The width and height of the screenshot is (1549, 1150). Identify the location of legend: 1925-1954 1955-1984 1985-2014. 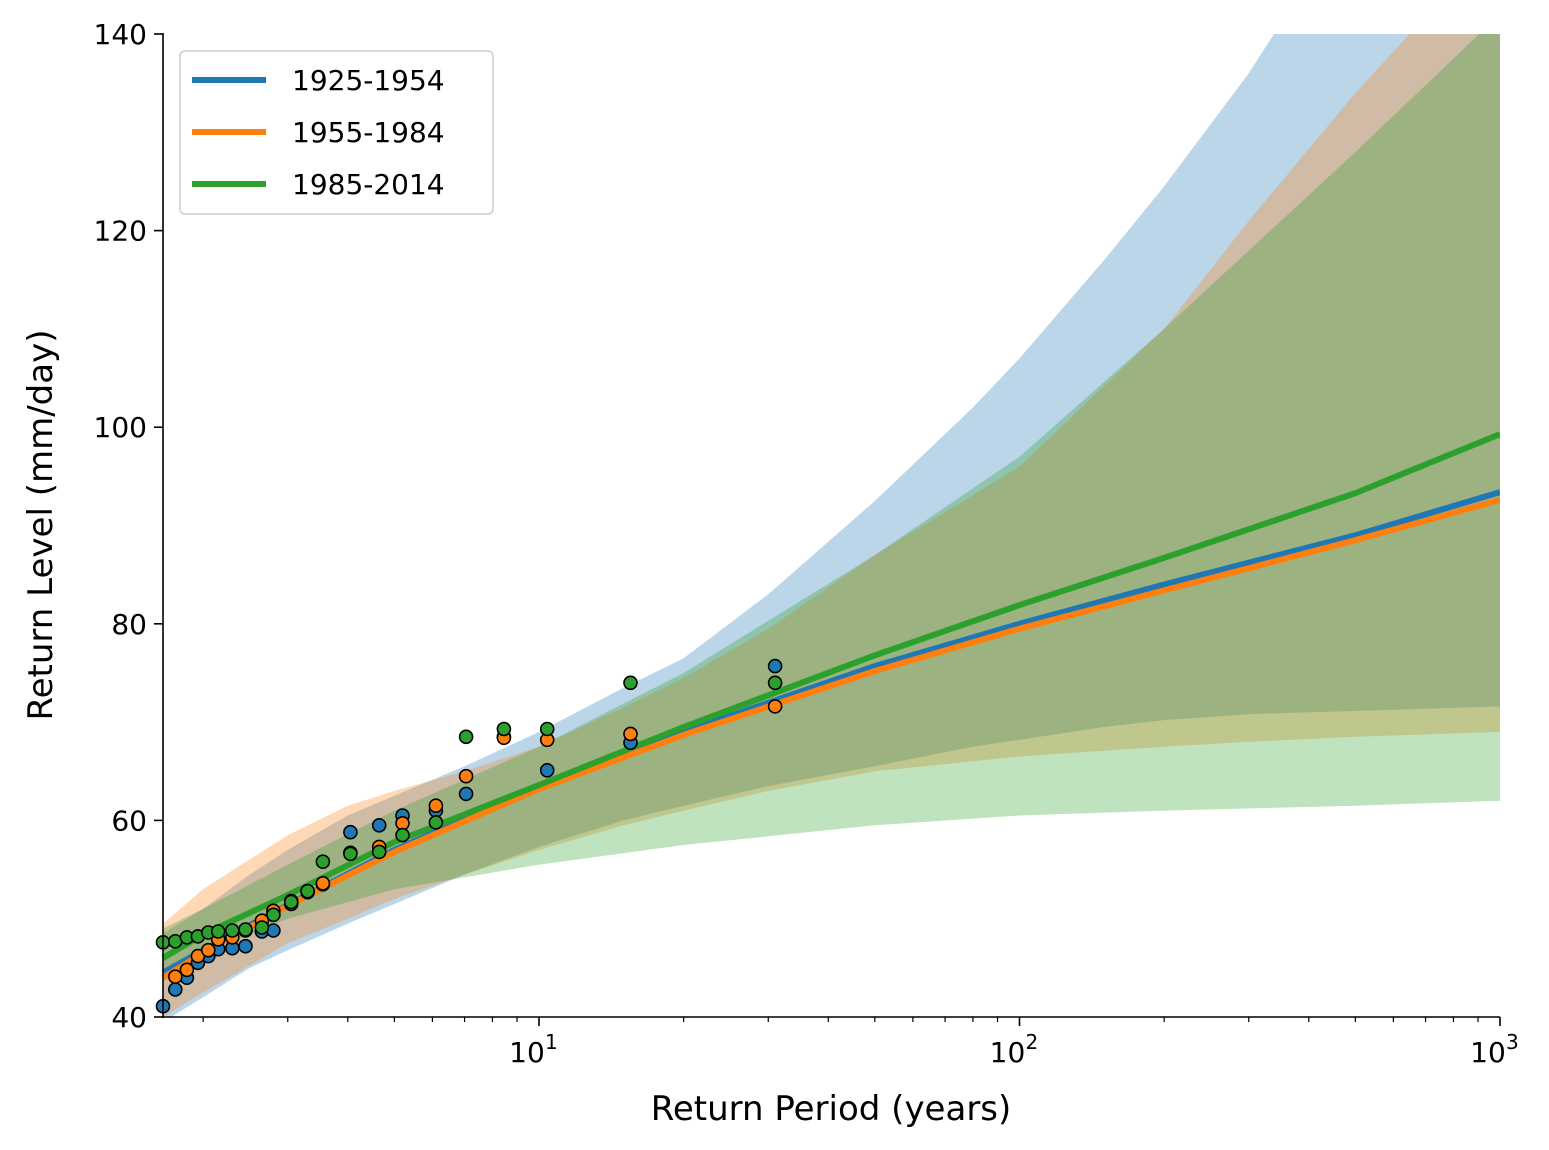
(336, 132).